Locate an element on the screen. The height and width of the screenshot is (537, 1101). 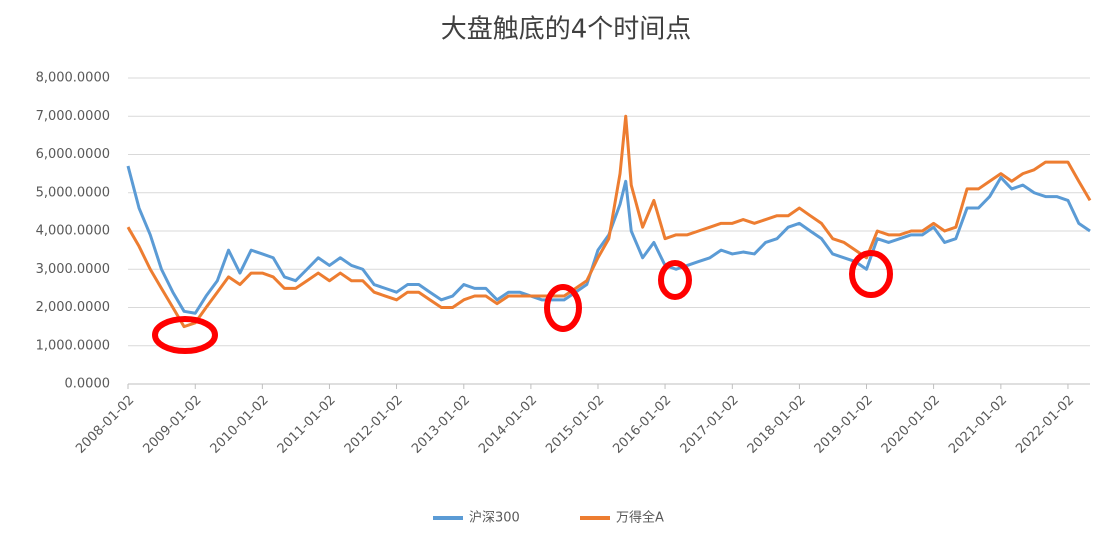
legend-label: 沪深300 is located at coordinates (494, 518).